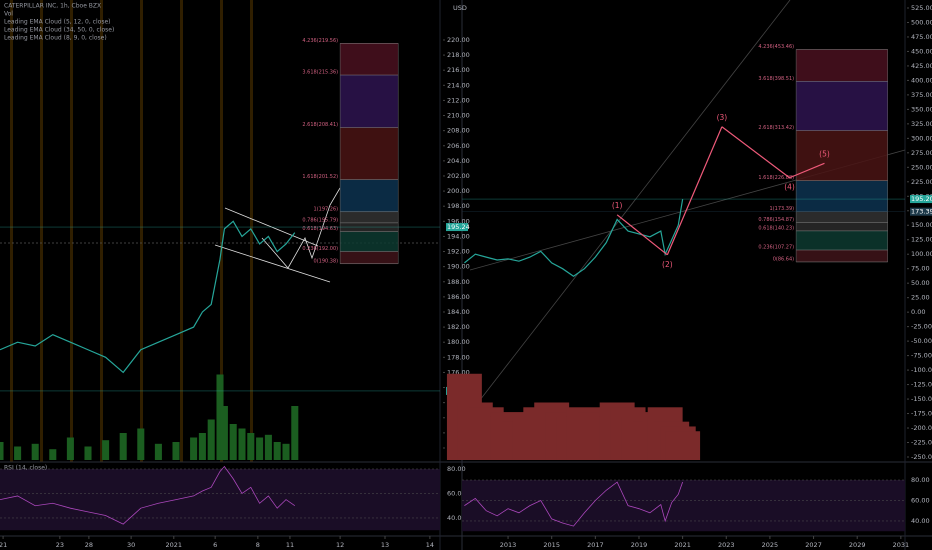  Describe the element at coordinates (776, 220) in the screenshot. I see `fib-label: 0.786(154.87)` at that location.